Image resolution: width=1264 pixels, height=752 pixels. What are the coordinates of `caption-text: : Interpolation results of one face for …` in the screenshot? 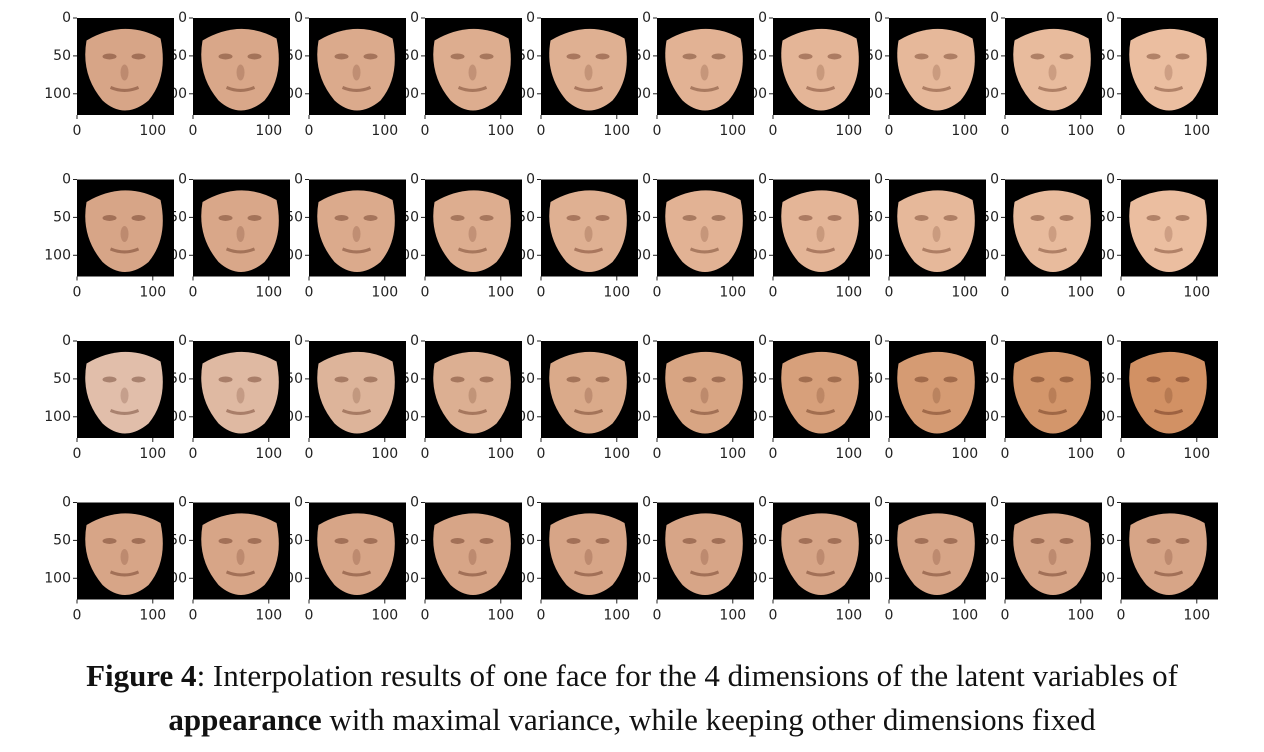 It's located at (687, 675).